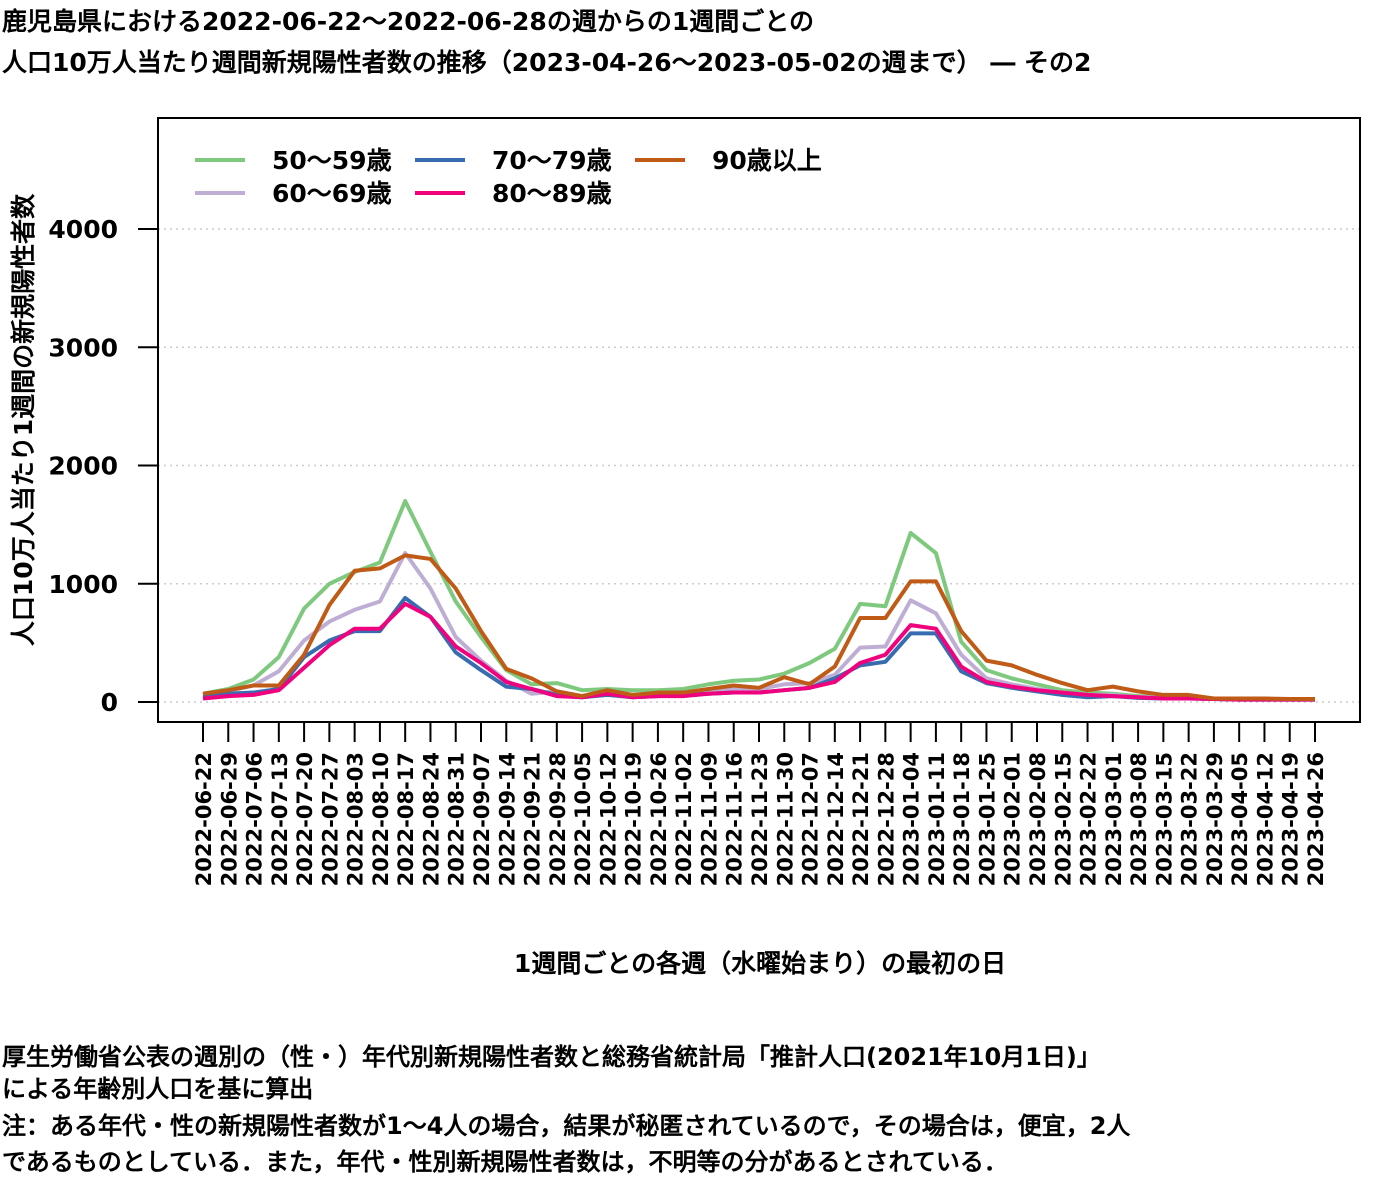 The height and width of the screenshot is (1204, 1400). Describe the element at coordinates (1013, 819) in the screenshot. I see `x-tick-label: 2023-02-01` at that location.